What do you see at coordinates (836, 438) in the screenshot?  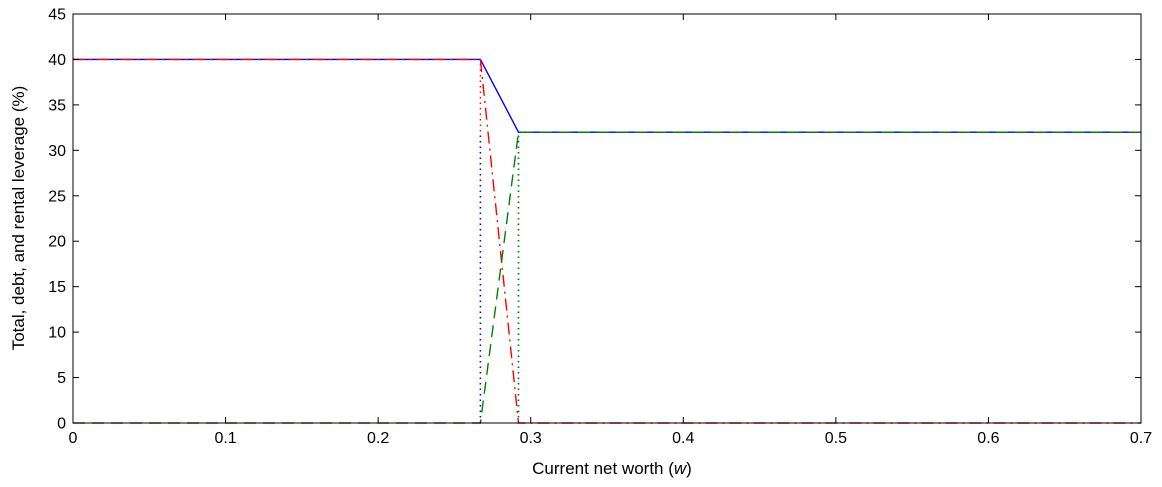 I see `x-tick-label: 0.5` at bounding box center [836, 438].